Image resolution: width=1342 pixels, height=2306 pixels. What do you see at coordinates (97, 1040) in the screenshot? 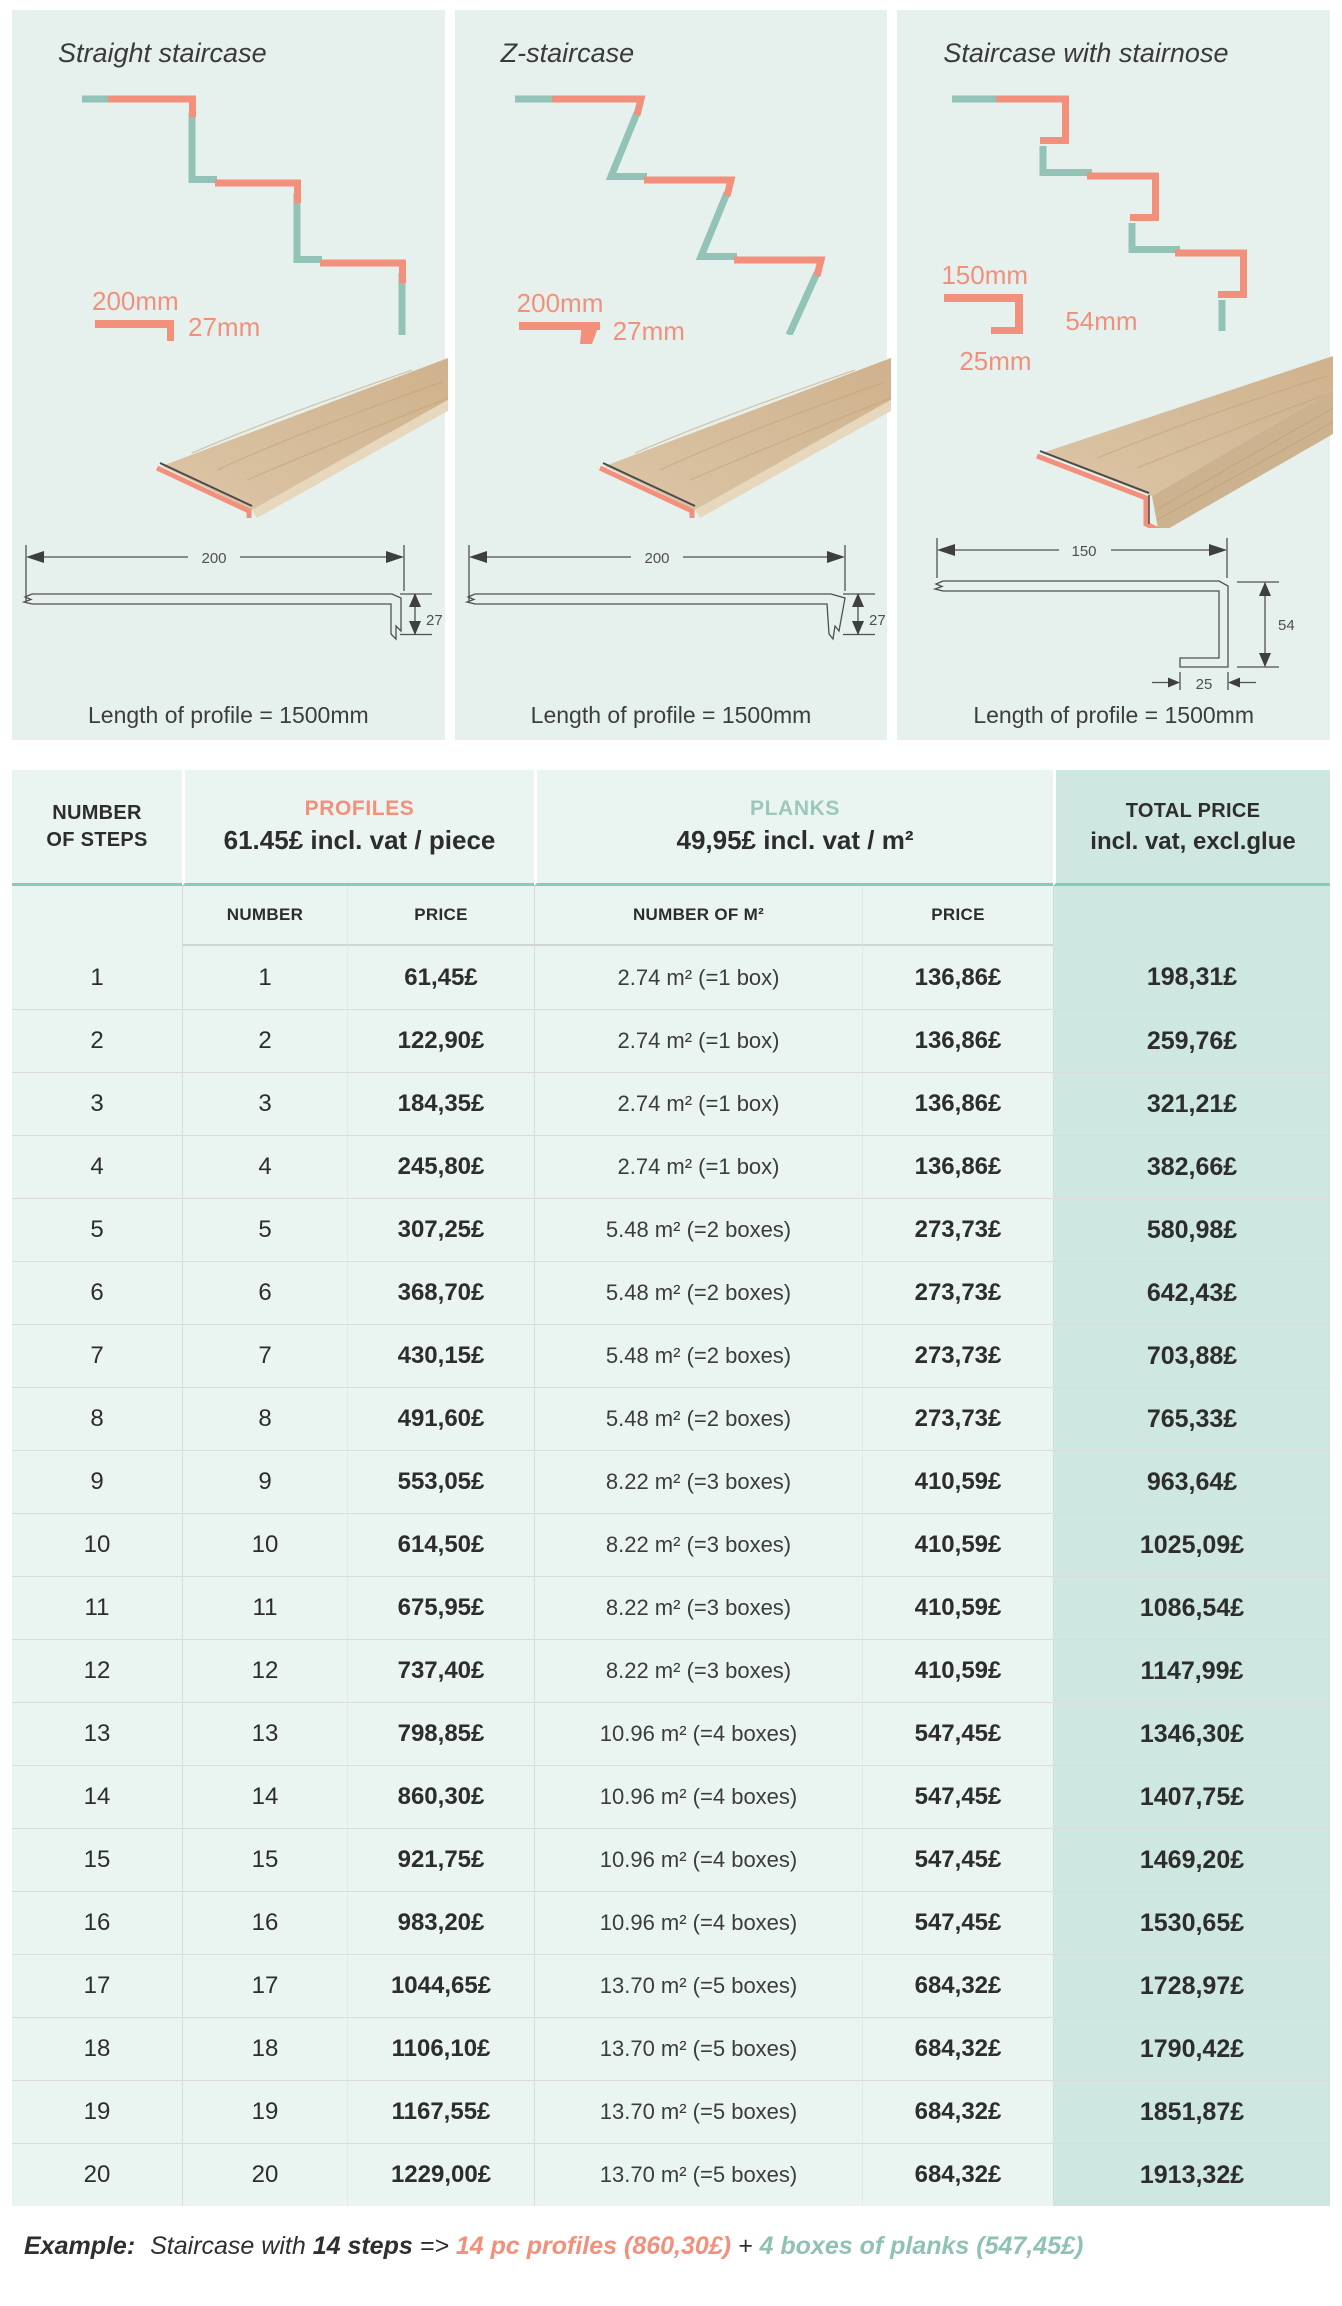
I see `cell-number-of-steps: 2` at bounding box center [97, 1040].